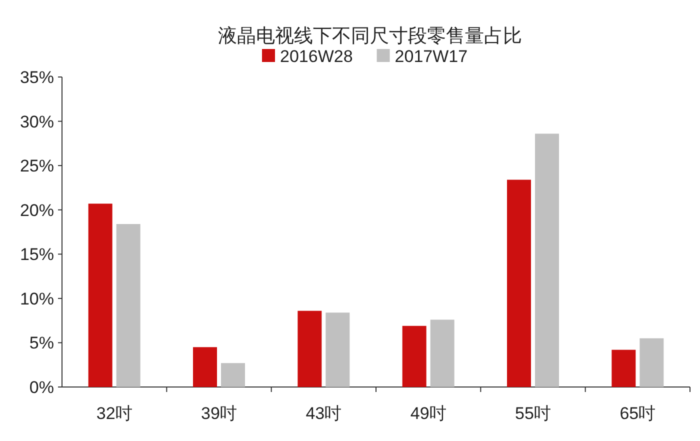  I want to click on x-tick-label: 55吋, so click(533, 413).